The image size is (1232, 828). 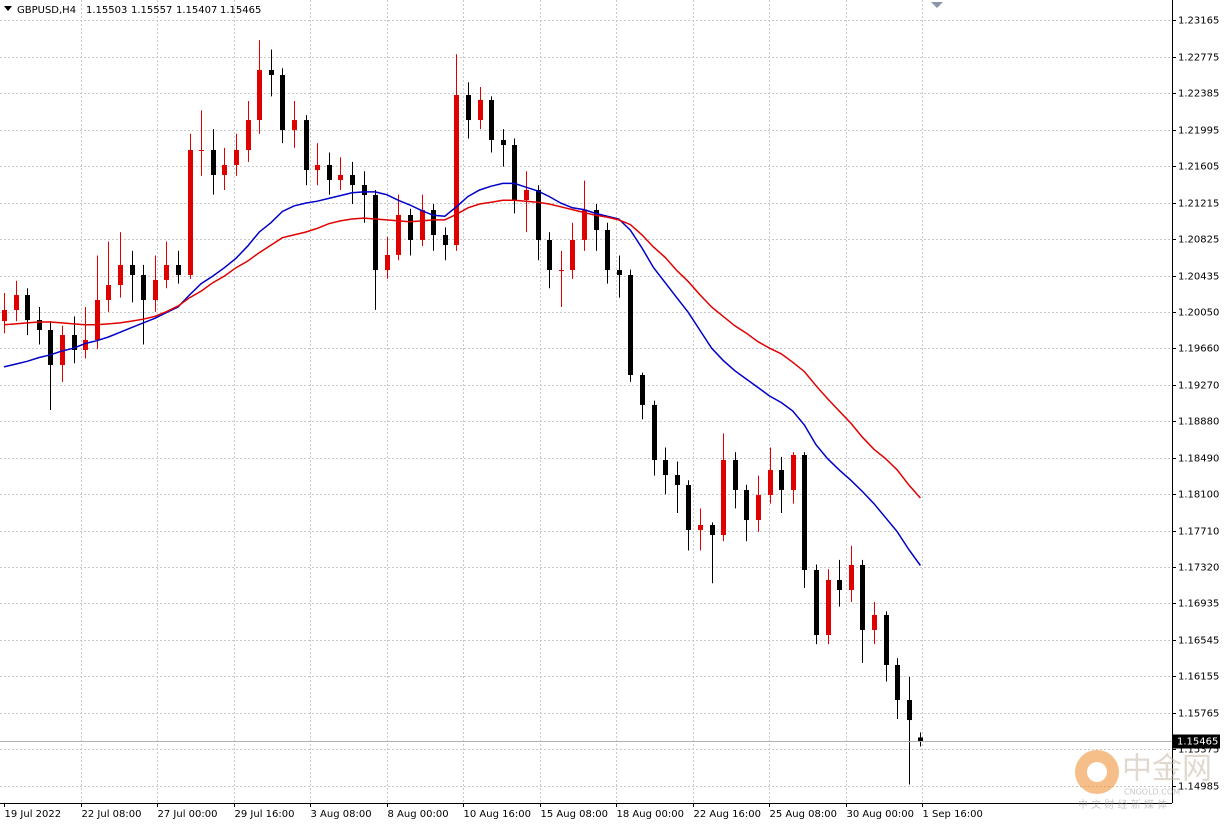 I want to click on x-tick-label: 10 Aug 16:00, so click(x=497, y=814).